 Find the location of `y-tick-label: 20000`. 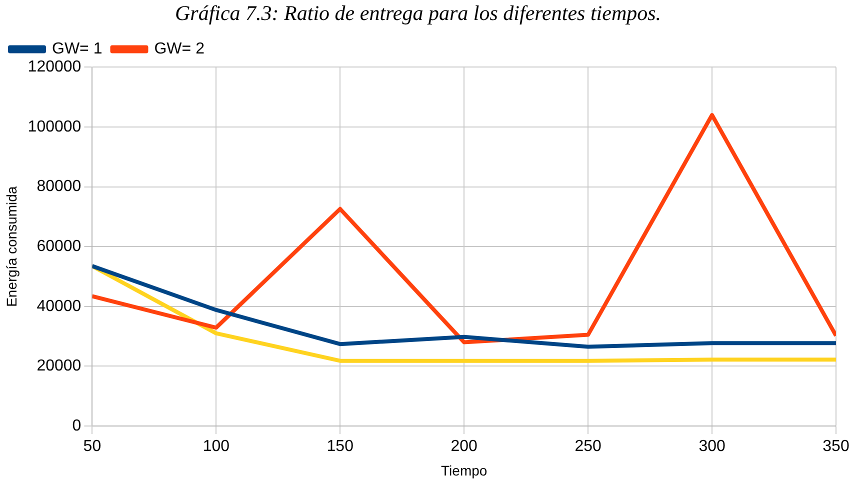

y-tick-label: 20000 is located at coordinates (59, 366).